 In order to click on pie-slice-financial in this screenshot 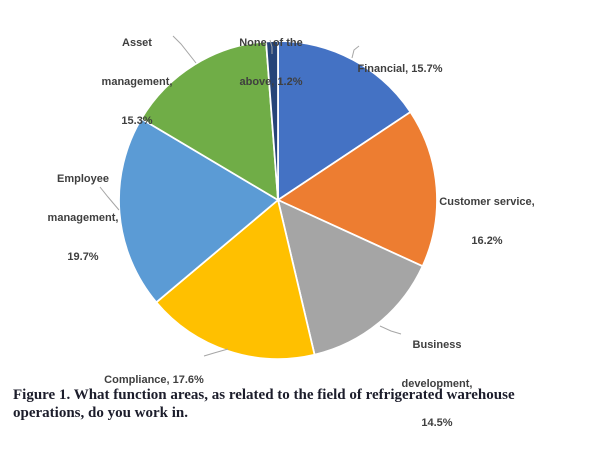, I will do `click(344, 120)`.